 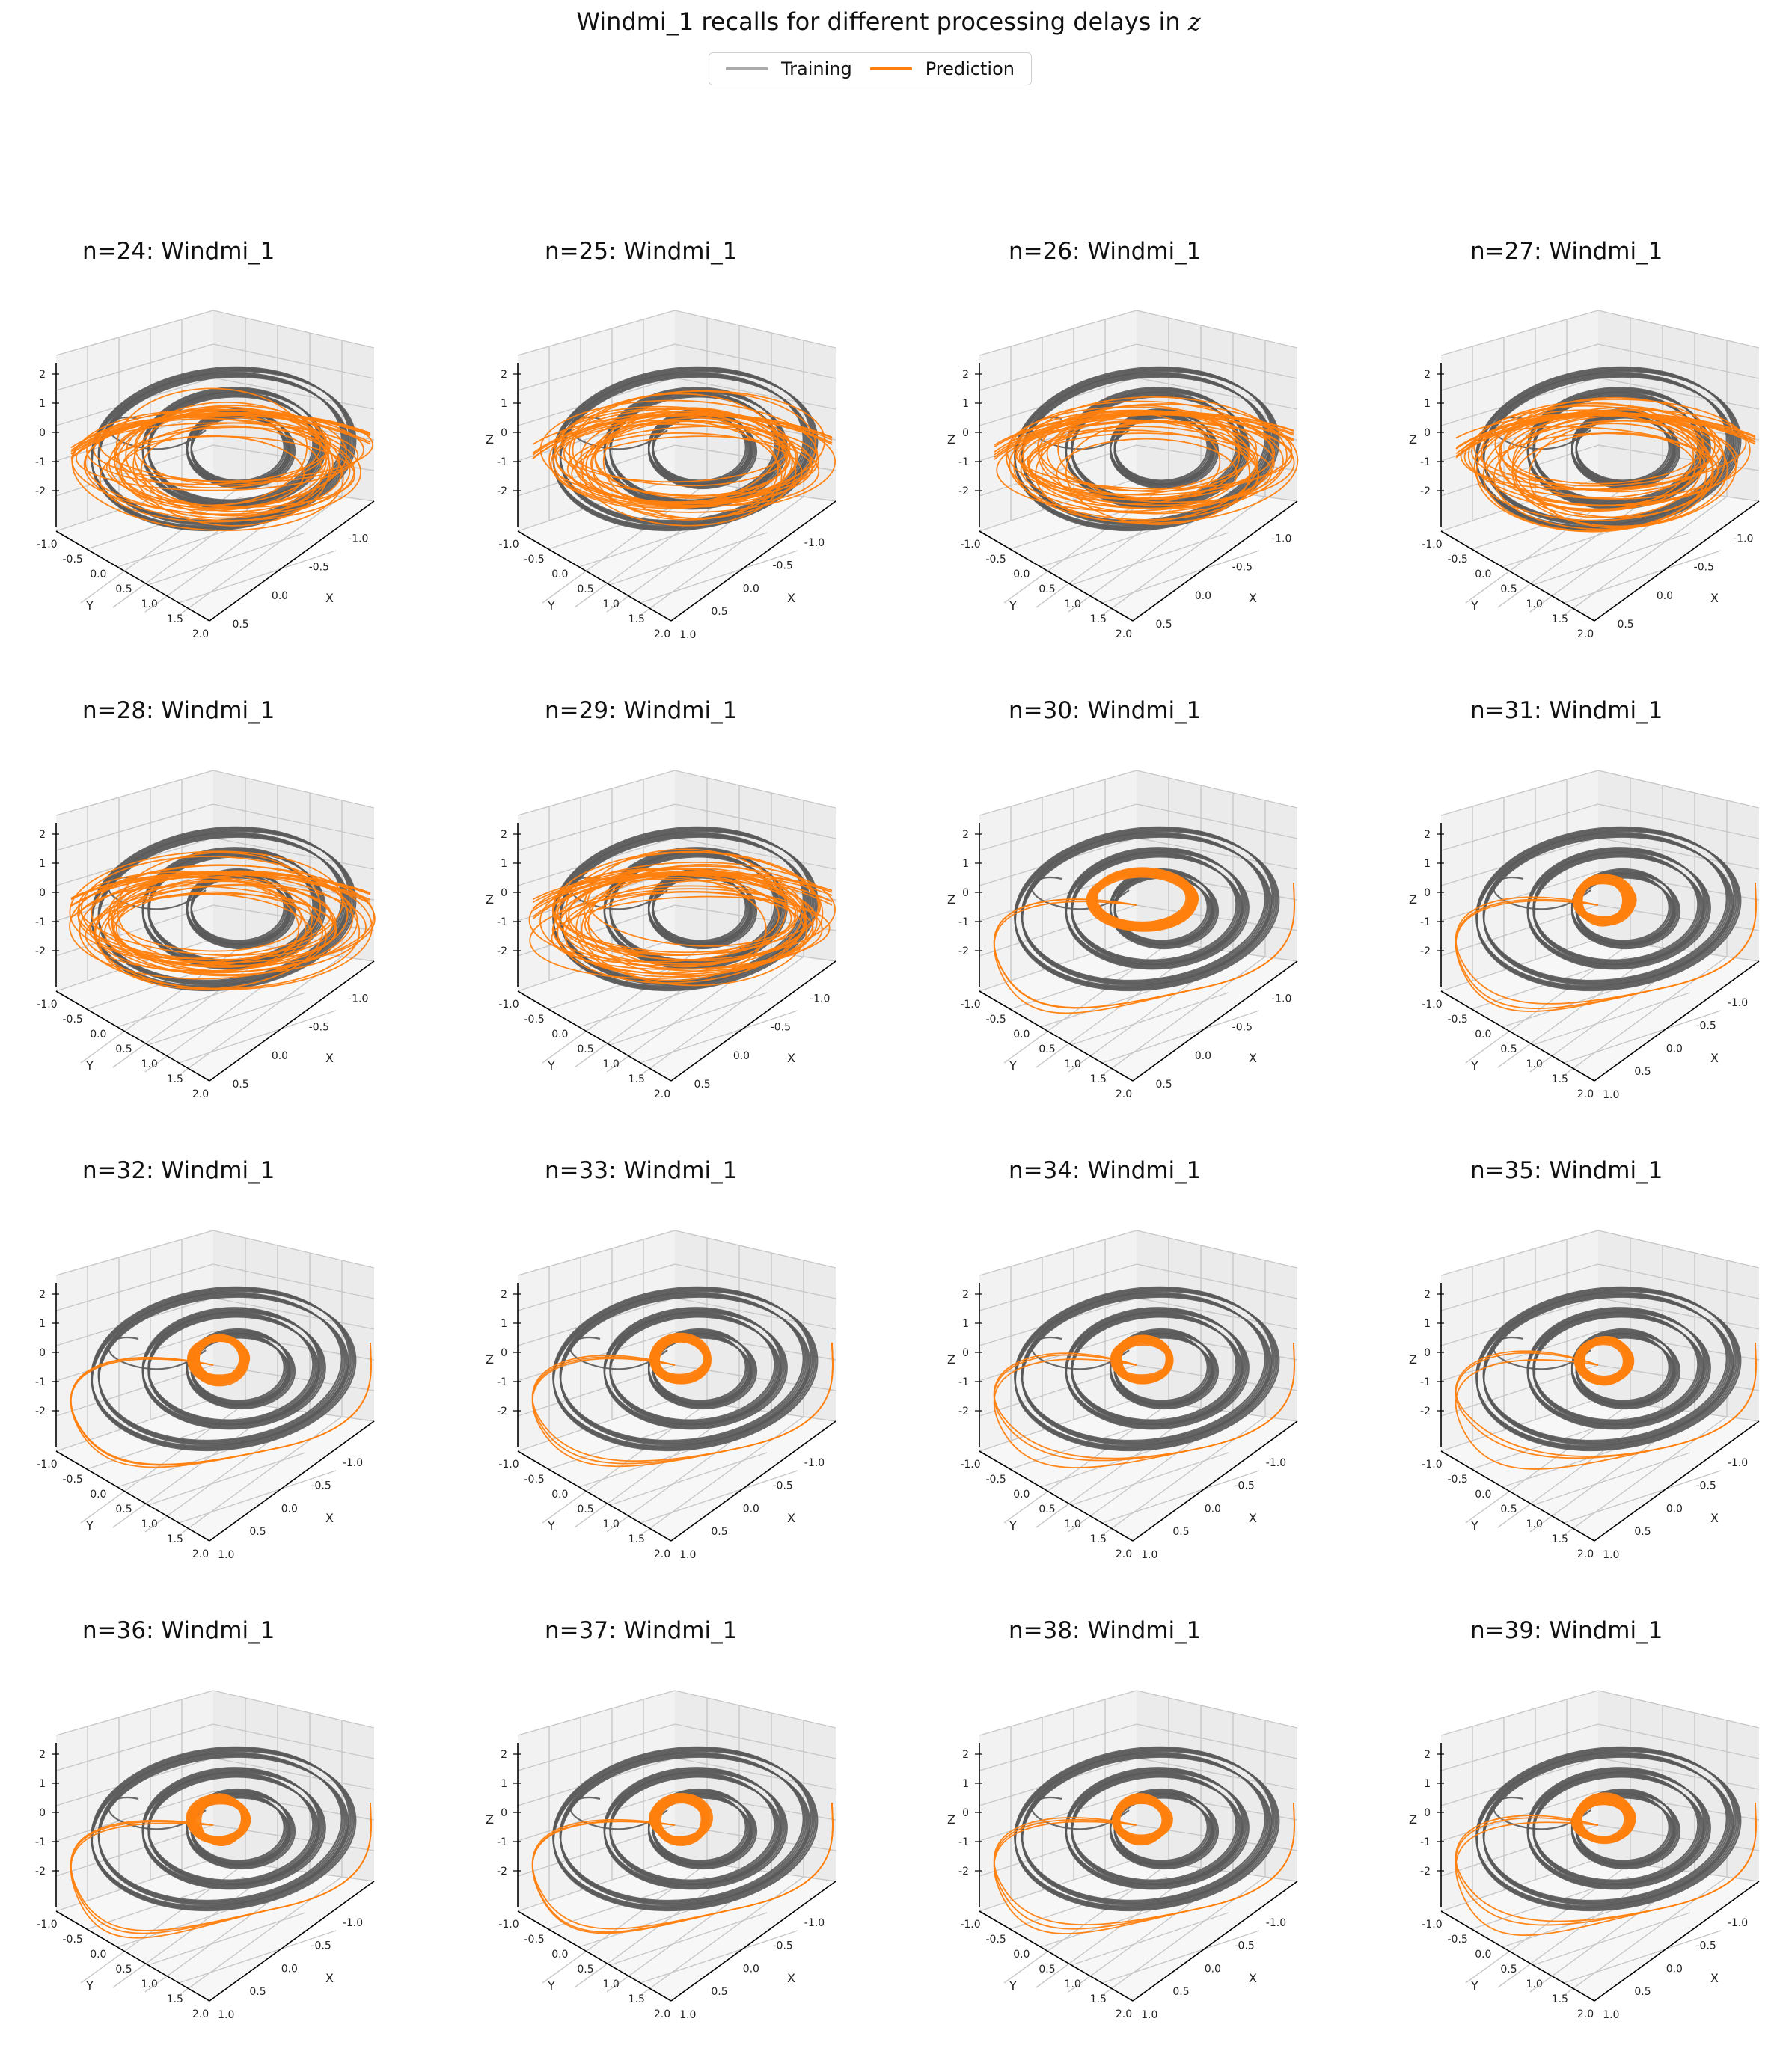 I want to click on z-tick-label: -1, so click(x=1425, y=1842).